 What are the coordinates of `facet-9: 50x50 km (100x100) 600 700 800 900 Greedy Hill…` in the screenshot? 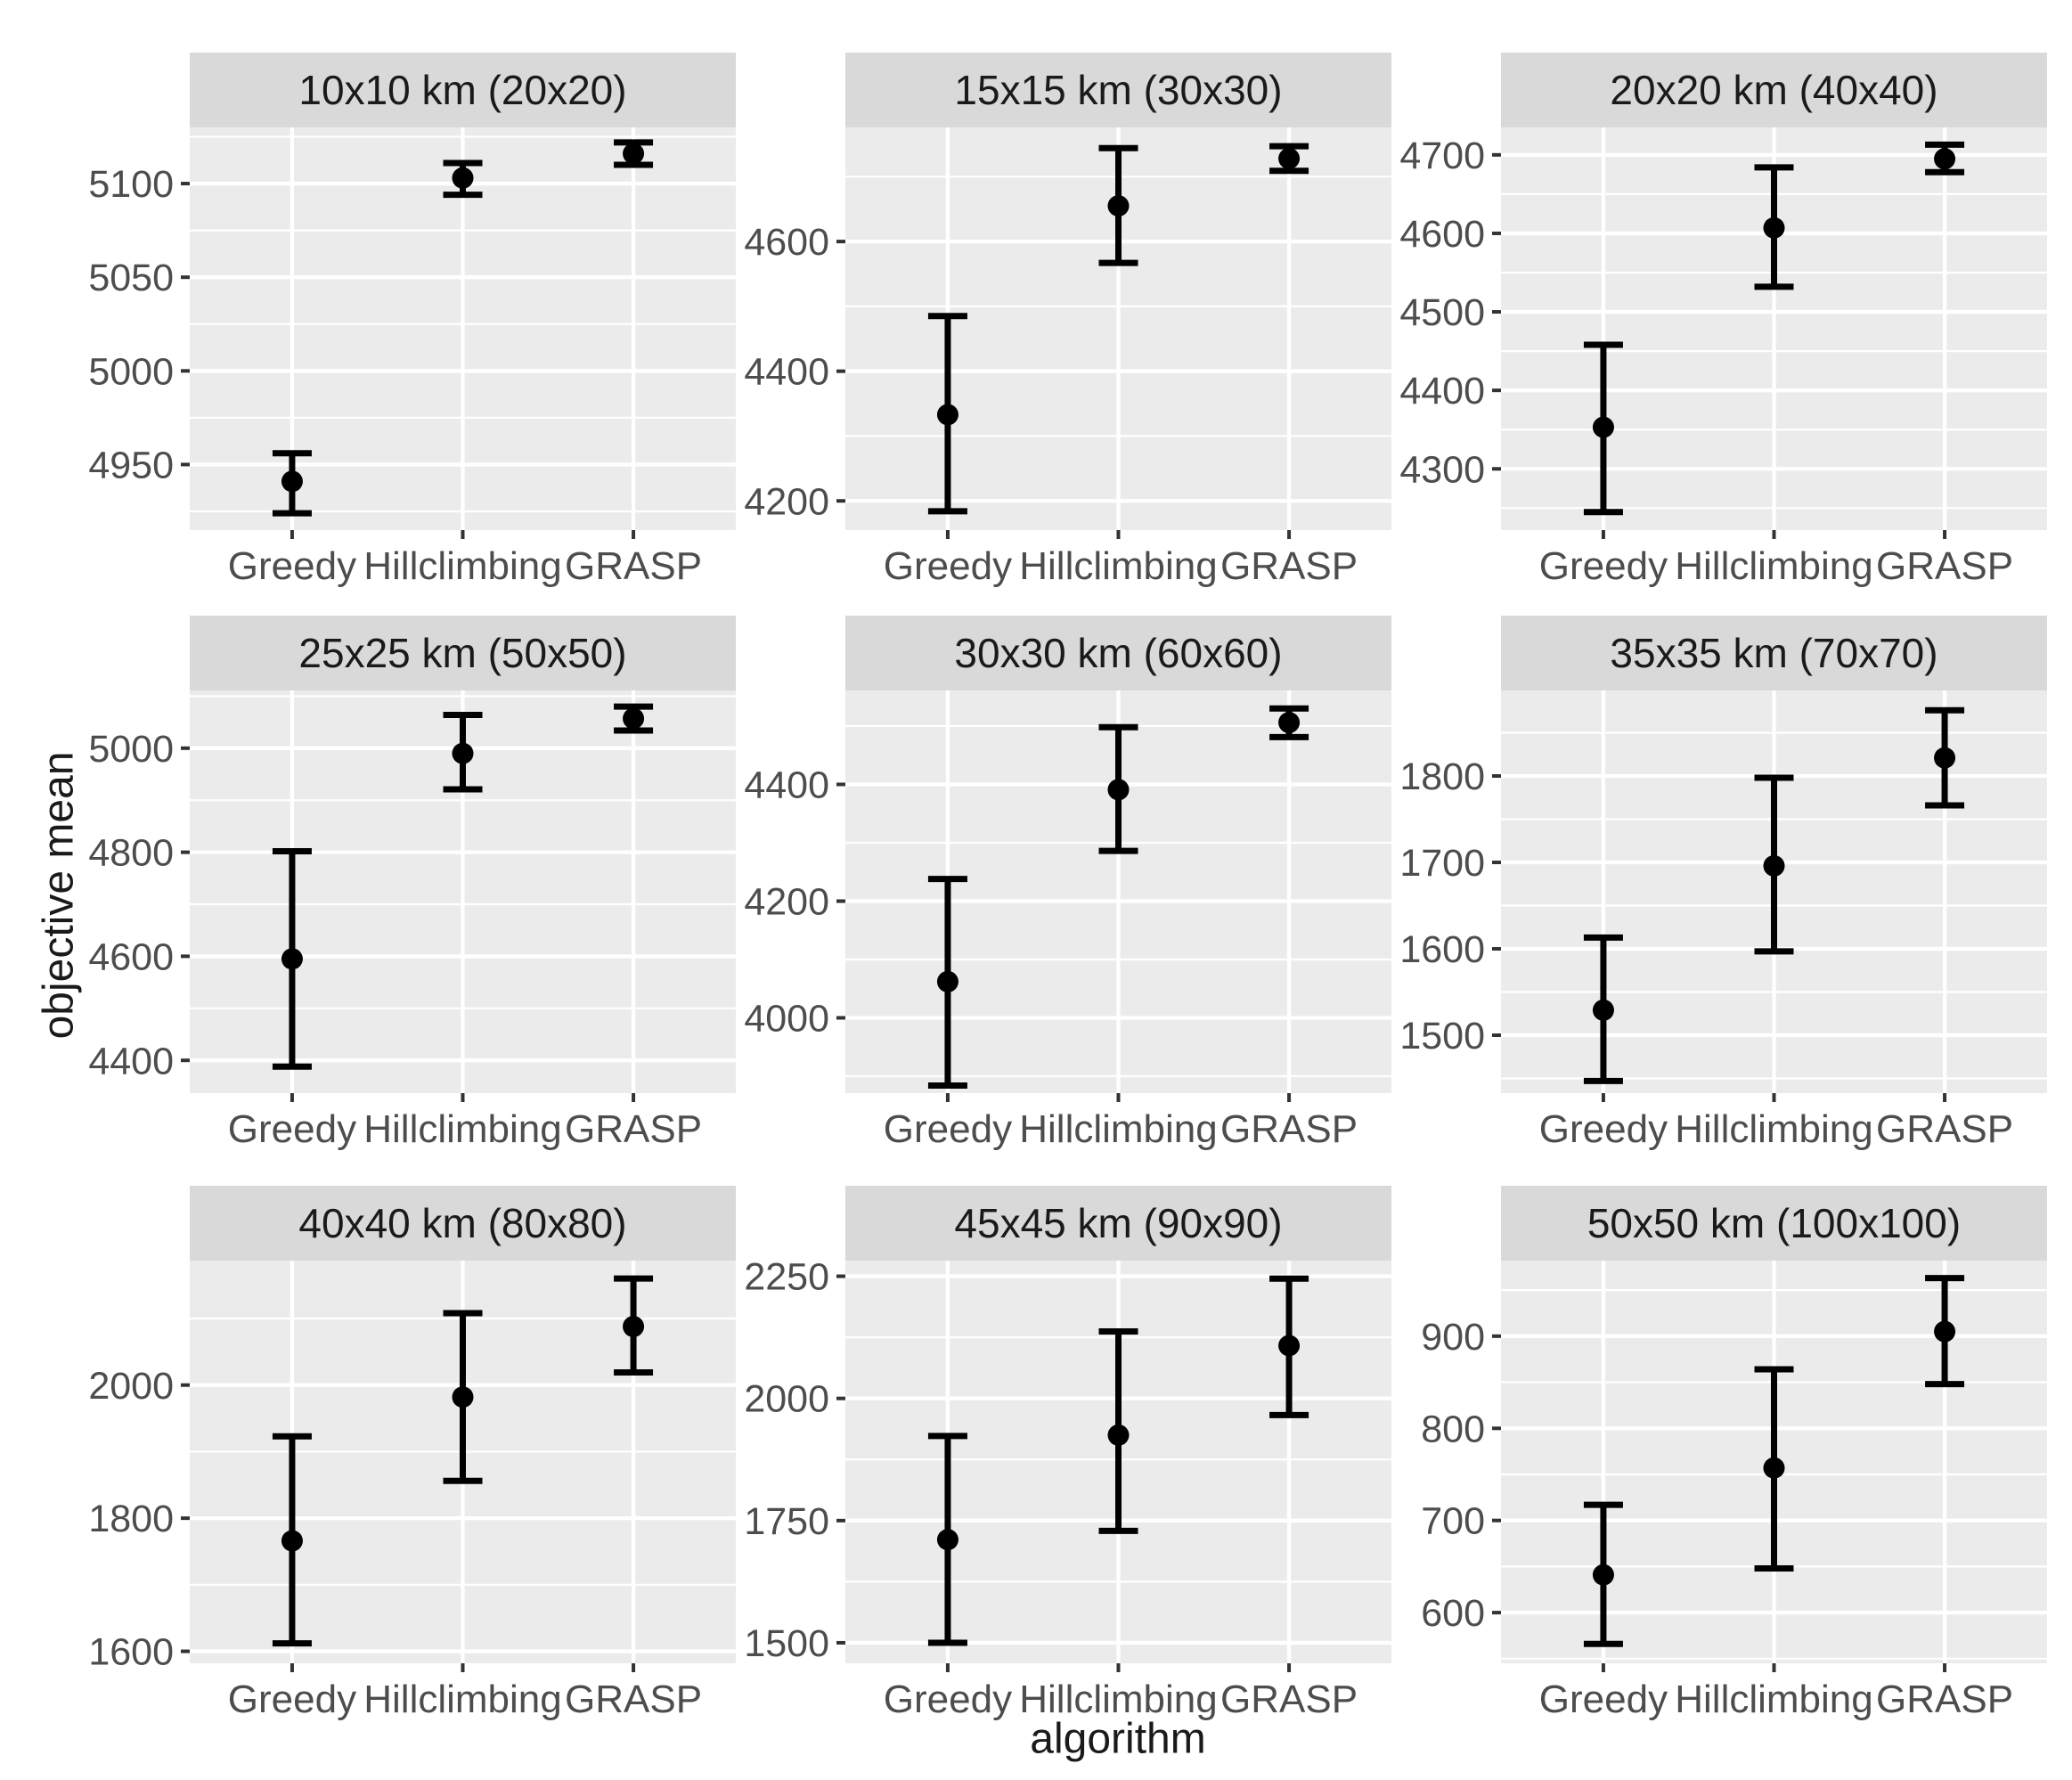 It's located at (1723, 1464).